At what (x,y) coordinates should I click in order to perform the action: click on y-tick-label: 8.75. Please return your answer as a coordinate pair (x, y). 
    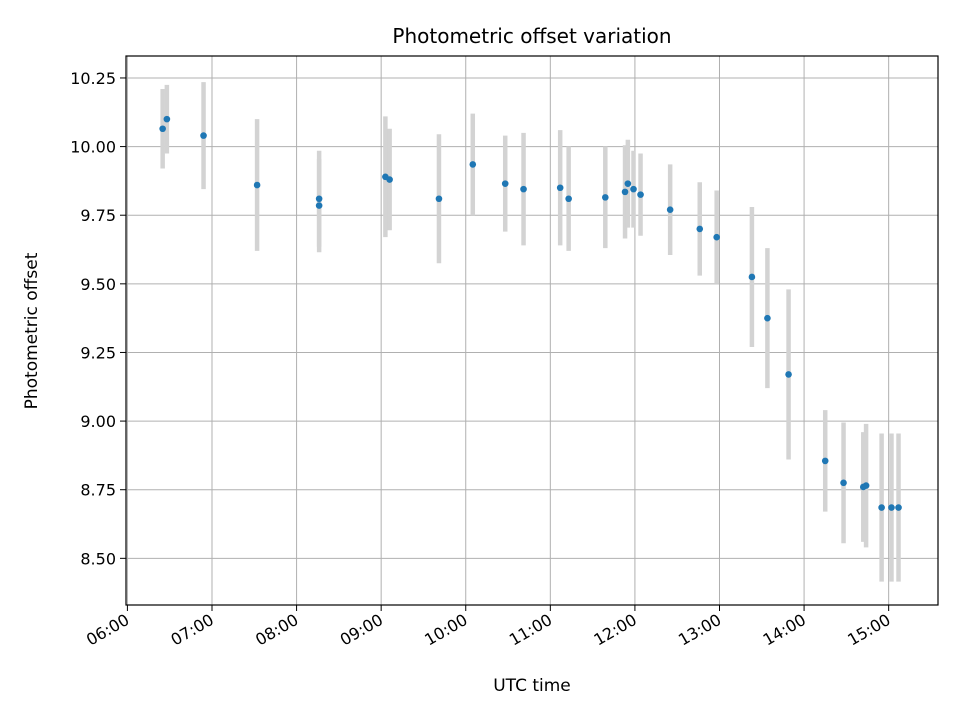
    Looking at the image, I should click on (98, 490).